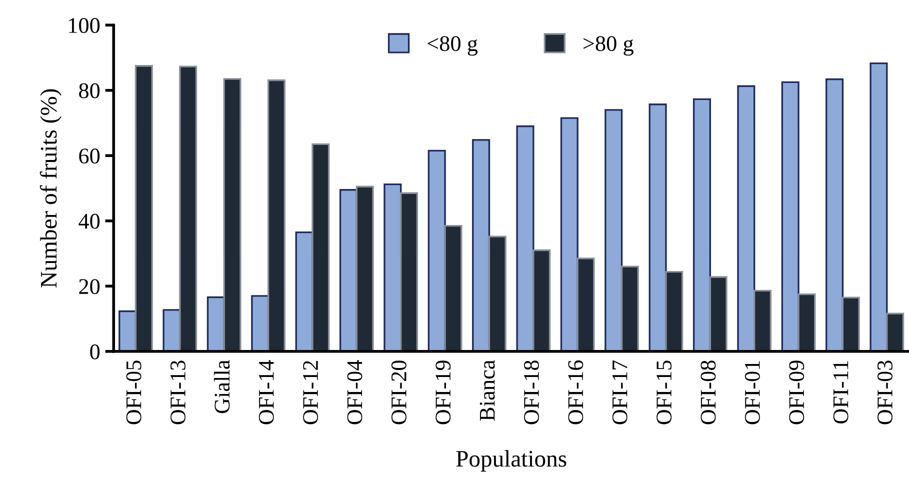 The width and height of the screenshot is (909, 502). Describe the element at coordinates (796, 392) in the screenshot. I see `x-tick-label: OFI-09` at that location.